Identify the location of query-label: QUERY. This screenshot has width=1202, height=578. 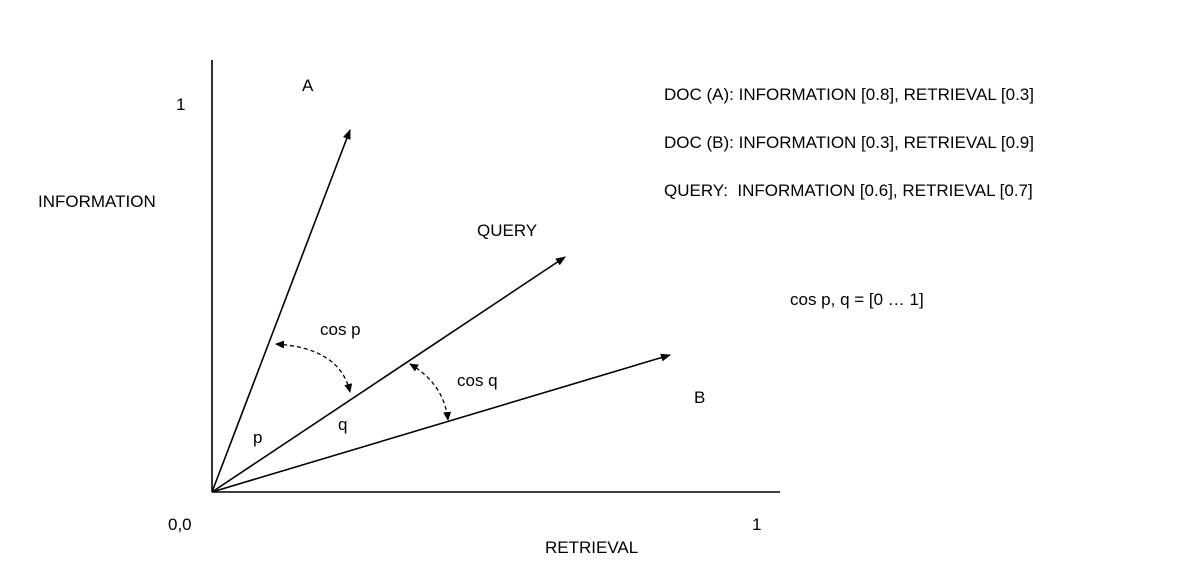
(507, 230).